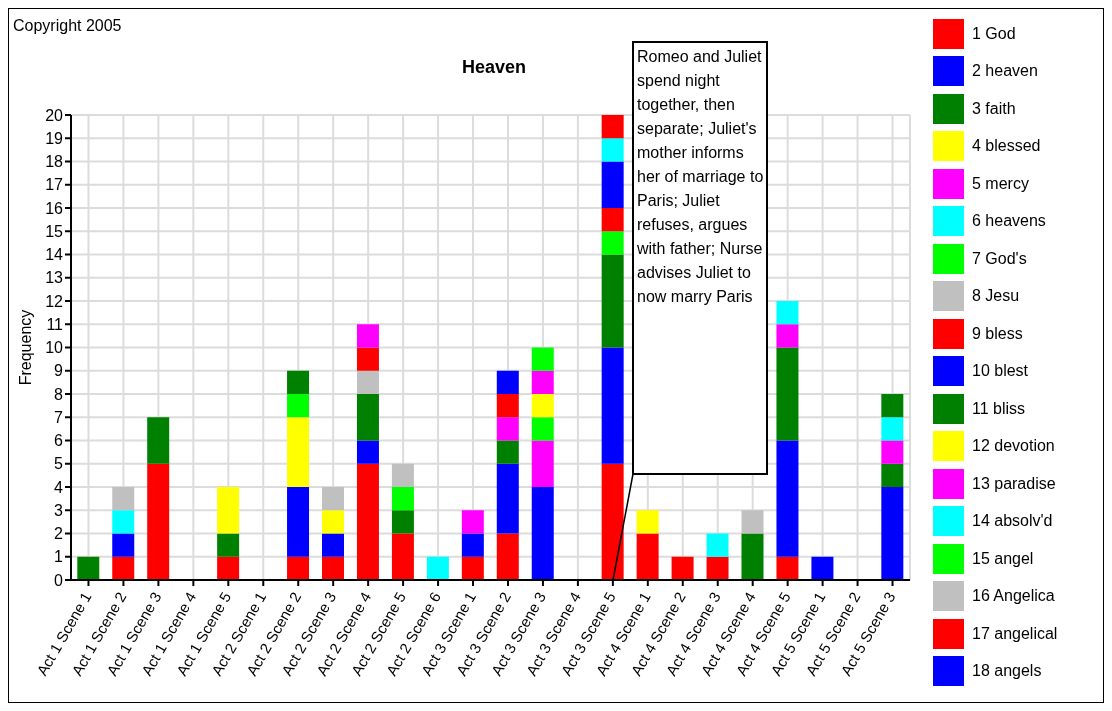 The height and width of the screenshot is (711, 1112). Describe the element at coordinates (999, 258) in the screenshot. I see `legend-label: 7 God's` at that location.